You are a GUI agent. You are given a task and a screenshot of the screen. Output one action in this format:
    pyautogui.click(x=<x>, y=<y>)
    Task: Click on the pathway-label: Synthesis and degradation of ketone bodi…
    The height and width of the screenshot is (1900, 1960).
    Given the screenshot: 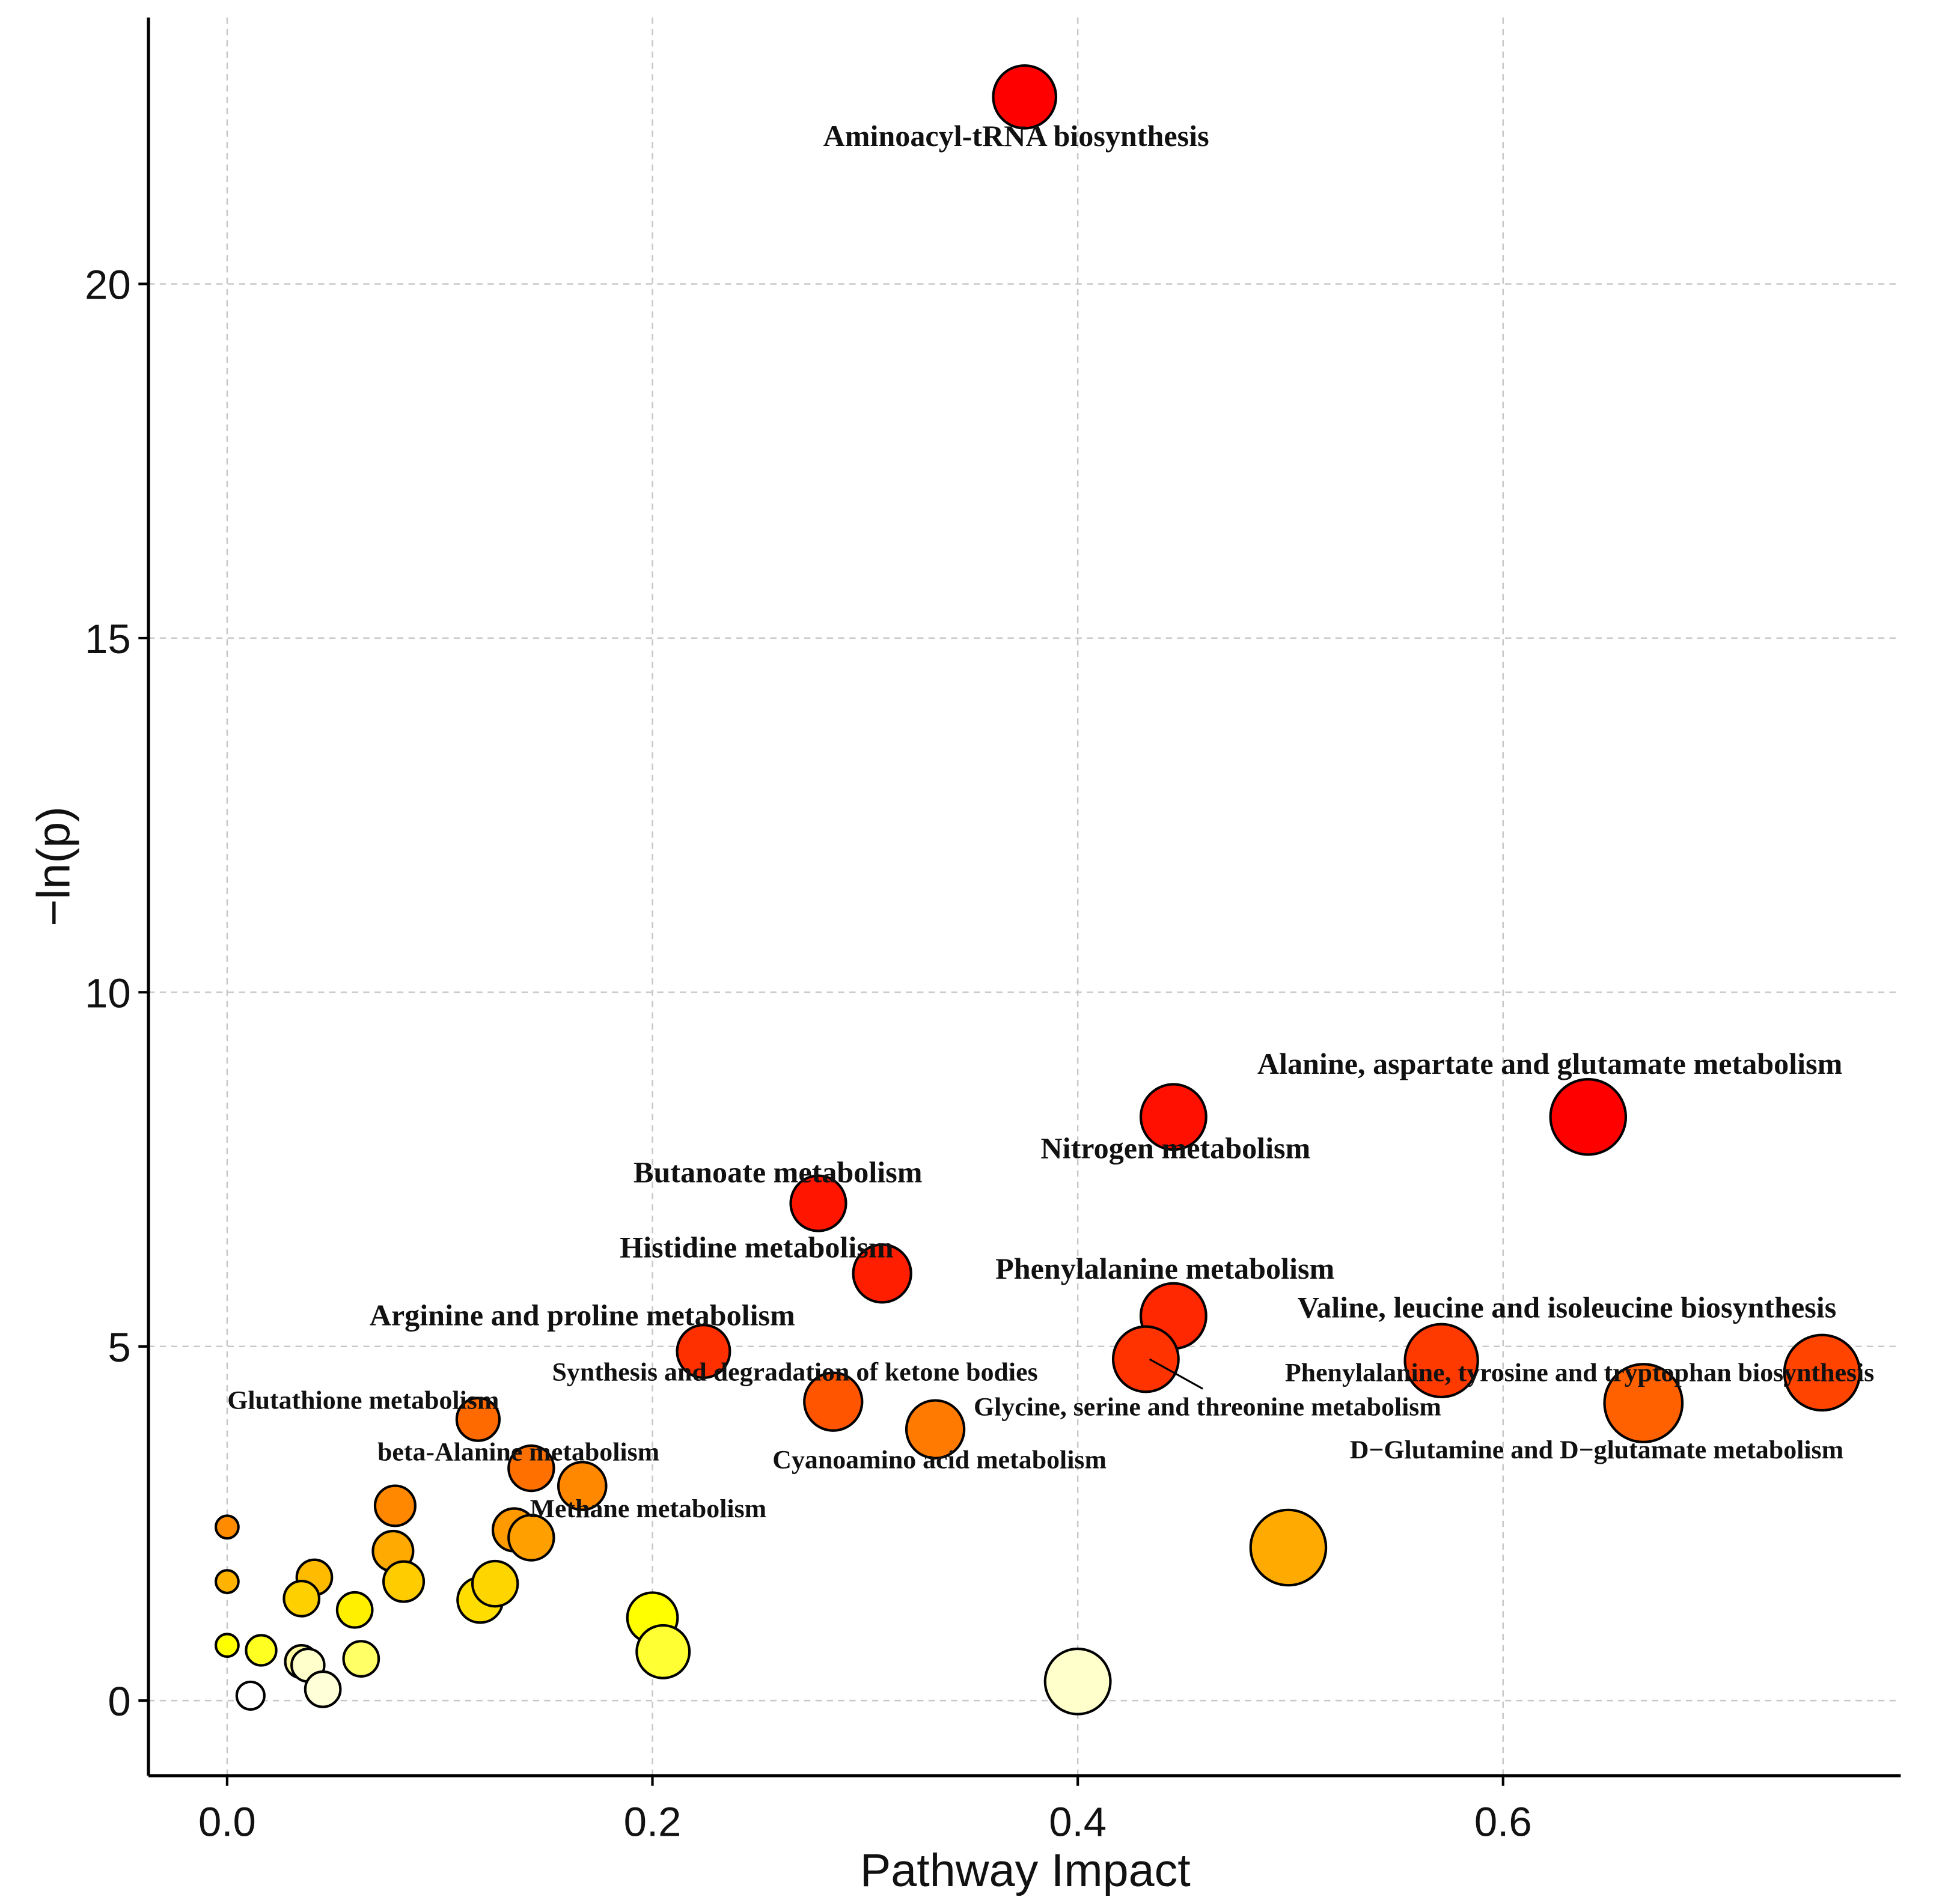 What is the action you would take?
    pyautogui.click(x=794, y=1372)
    